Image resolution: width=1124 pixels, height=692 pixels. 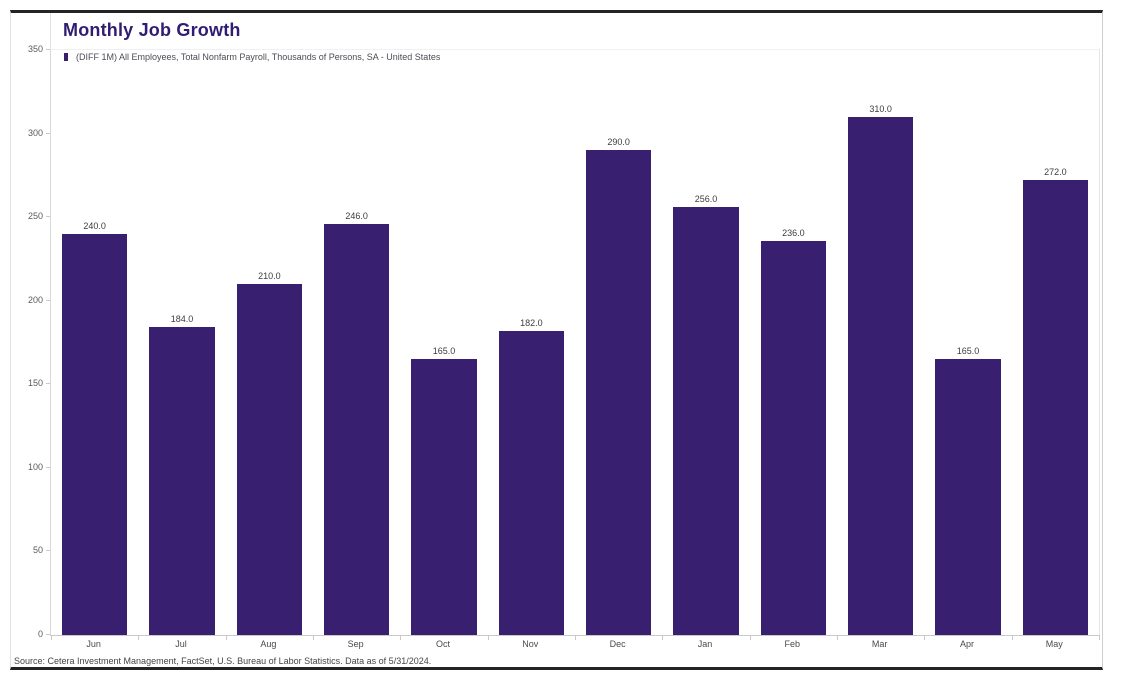 I want to click on x-axis-label: Mar, so click(x=879, y=644).